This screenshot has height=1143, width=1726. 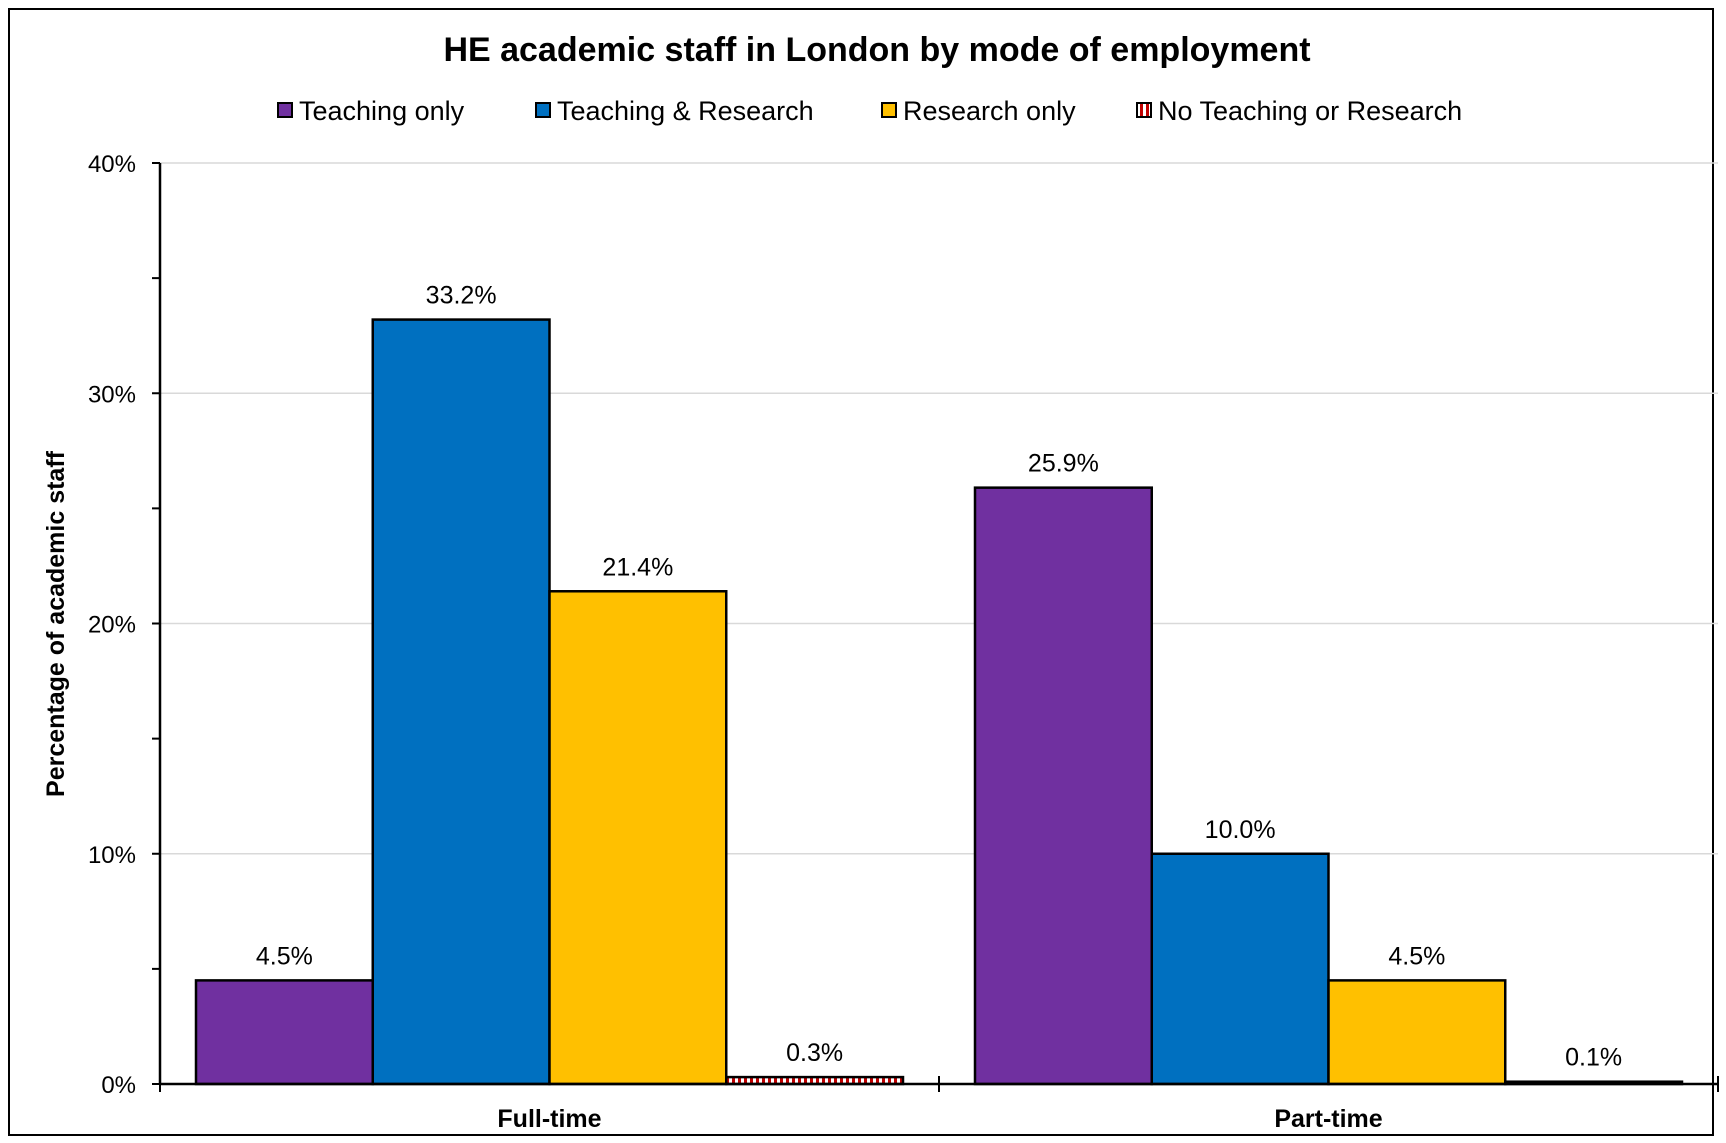 What do you see at coordinates (118, 1085) in the screenshot?
I see `y-tick-label: 0%` at bounding box center [118, 1085].